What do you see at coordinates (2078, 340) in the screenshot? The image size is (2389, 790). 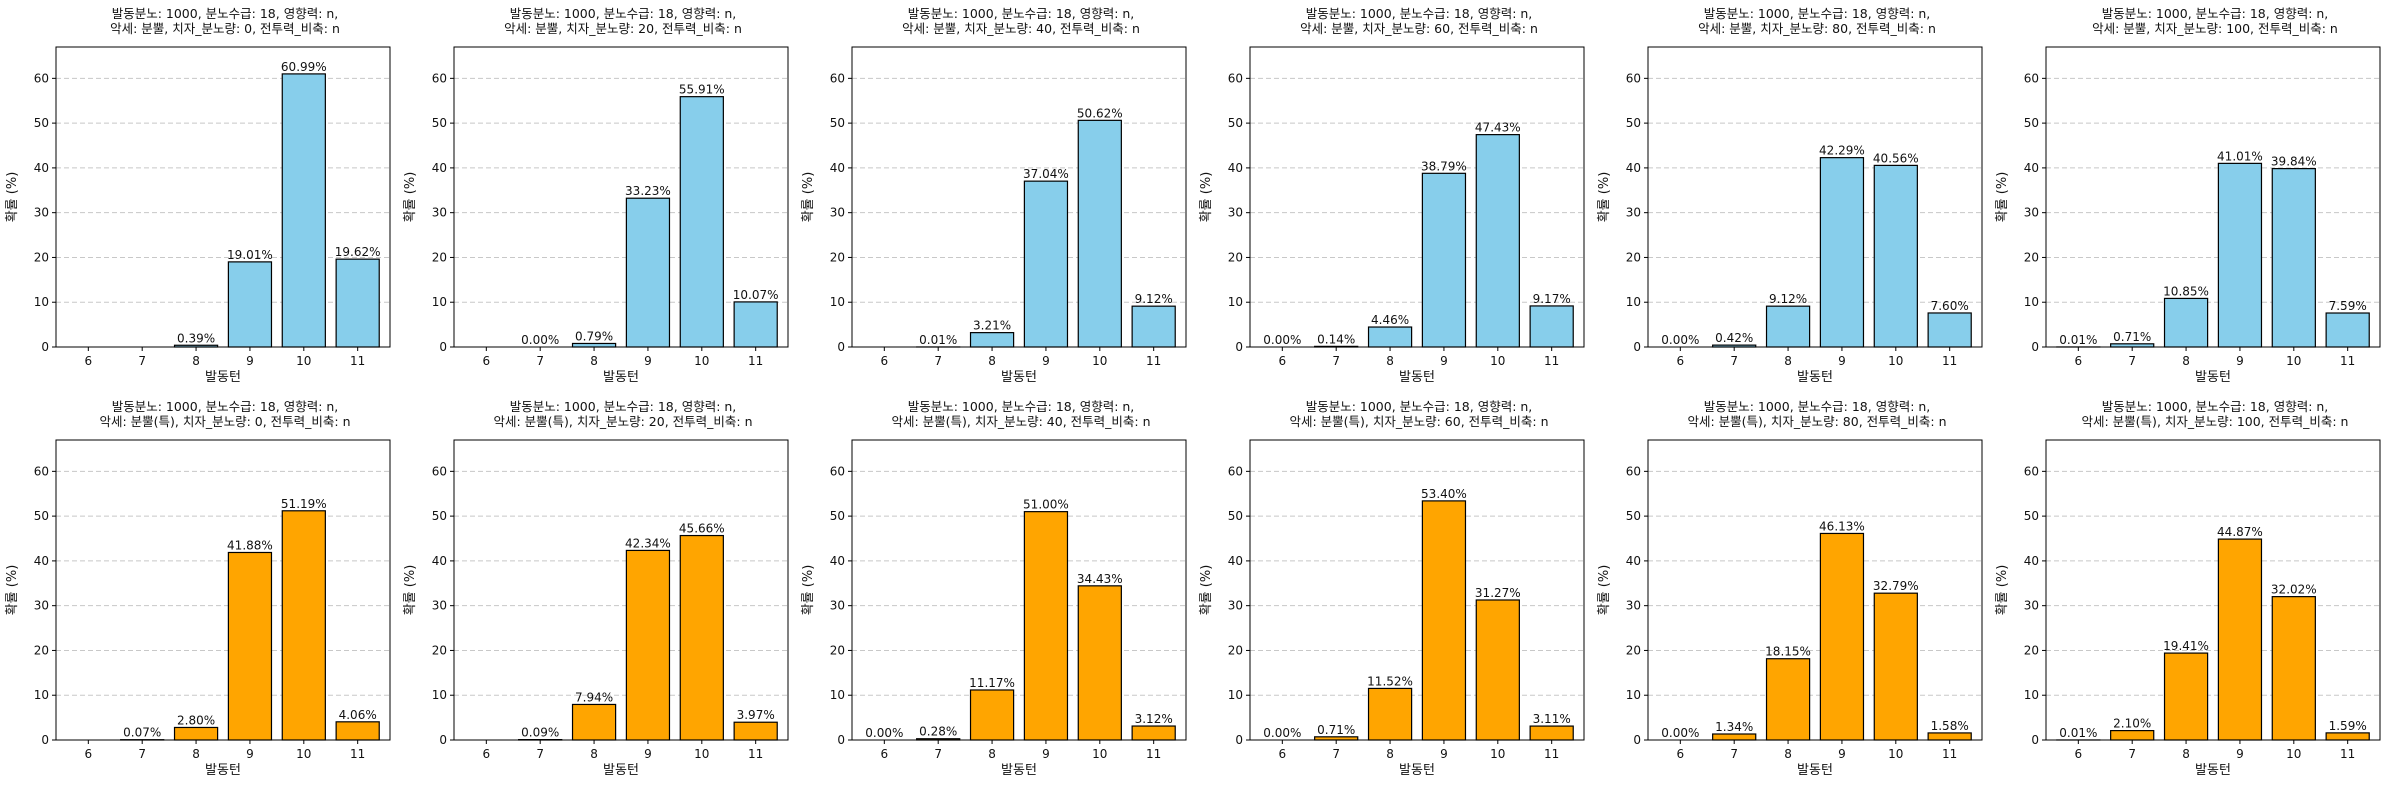 I see `data-label: 0.01%` at bounding box center [2078, 340].